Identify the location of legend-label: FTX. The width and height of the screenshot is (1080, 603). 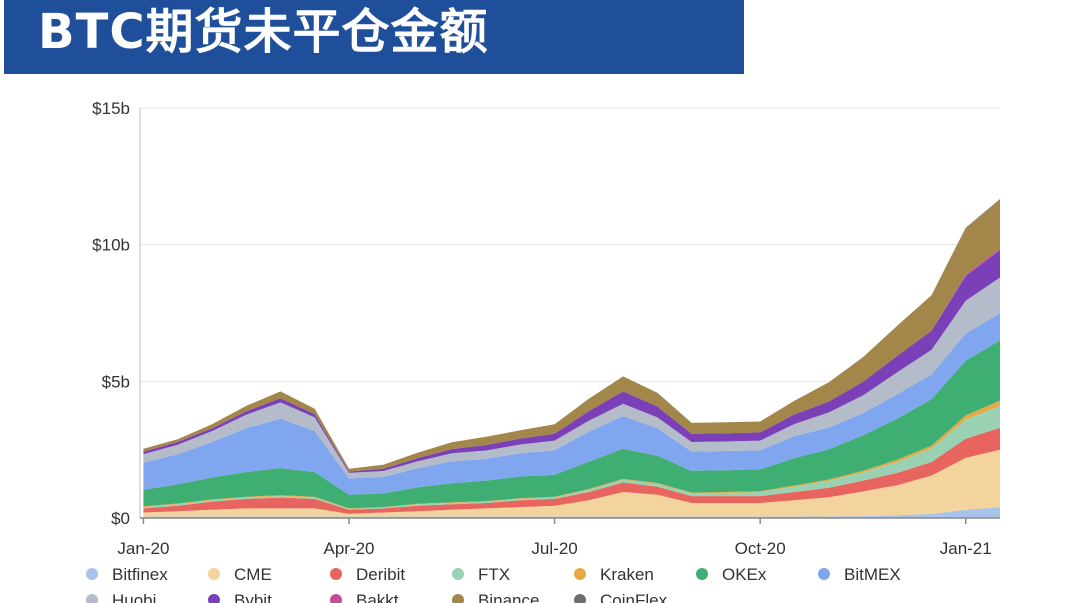
(494, 574).